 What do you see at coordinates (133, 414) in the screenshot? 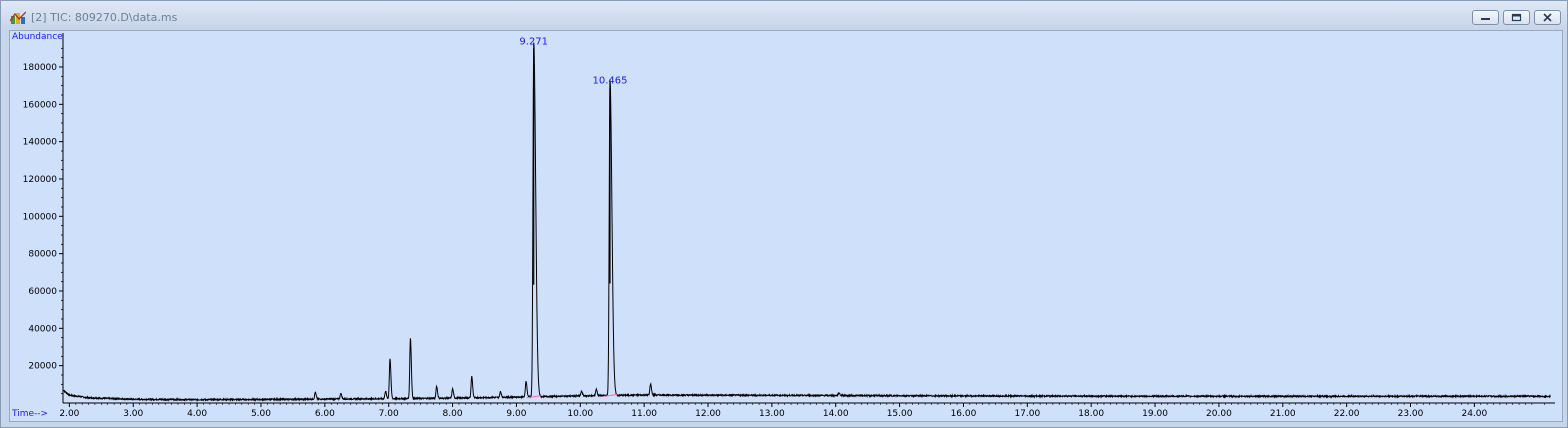
I see `x-tick-label: 3.00` at bounding box center [133, 414].